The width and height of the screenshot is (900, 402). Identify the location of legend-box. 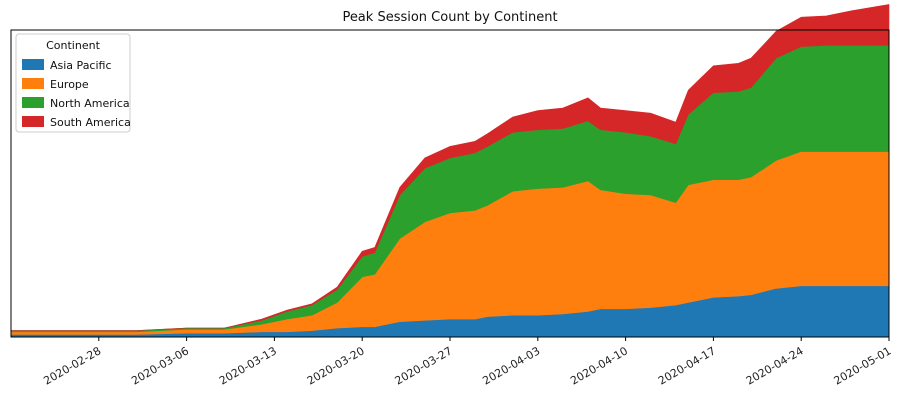
(73, 83).